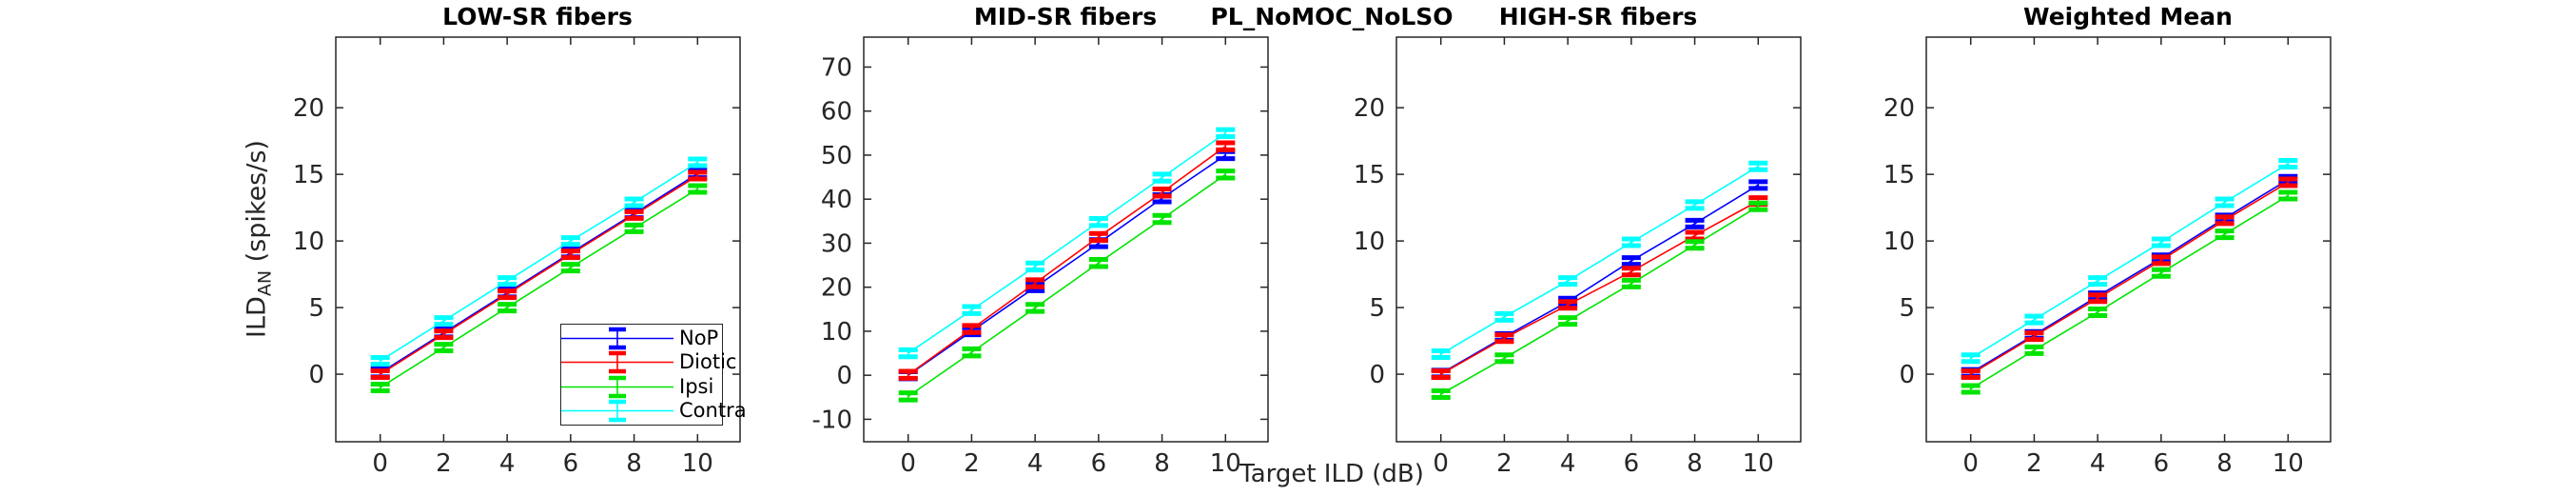 The height and width of the screenshot is (496, 2576). What do you see at coordinates (617, 411) in the screenshot?
I see `legend-glyph-contra` at bounding box center [617, 411].